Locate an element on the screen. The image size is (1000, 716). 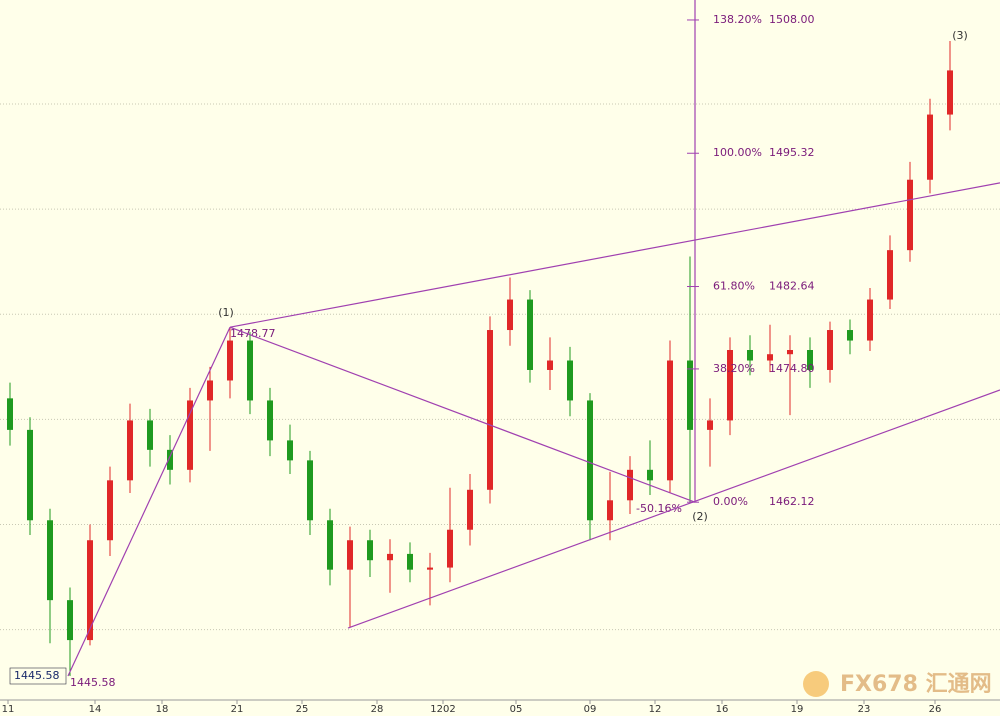
x-tick-label: 09 is located at coordinates (590, 709).